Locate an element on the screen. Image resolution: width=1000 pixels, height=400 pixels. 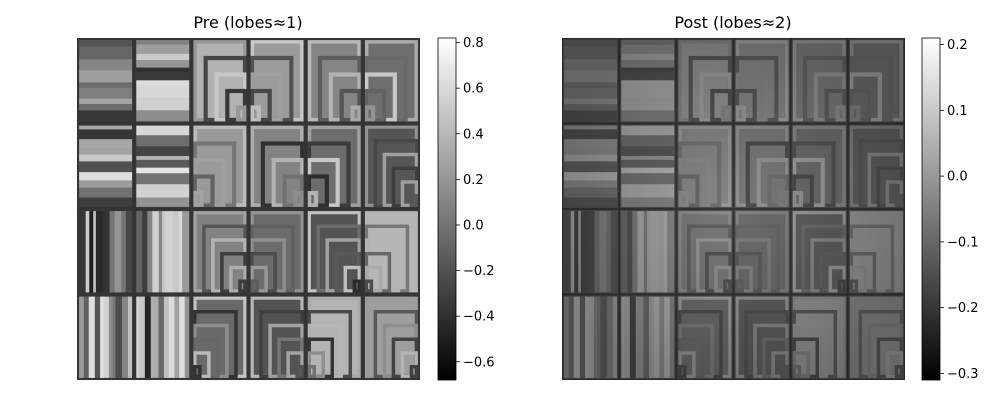
pre-title: Pre (lobes≈1) is located at coordinates (247, 22).